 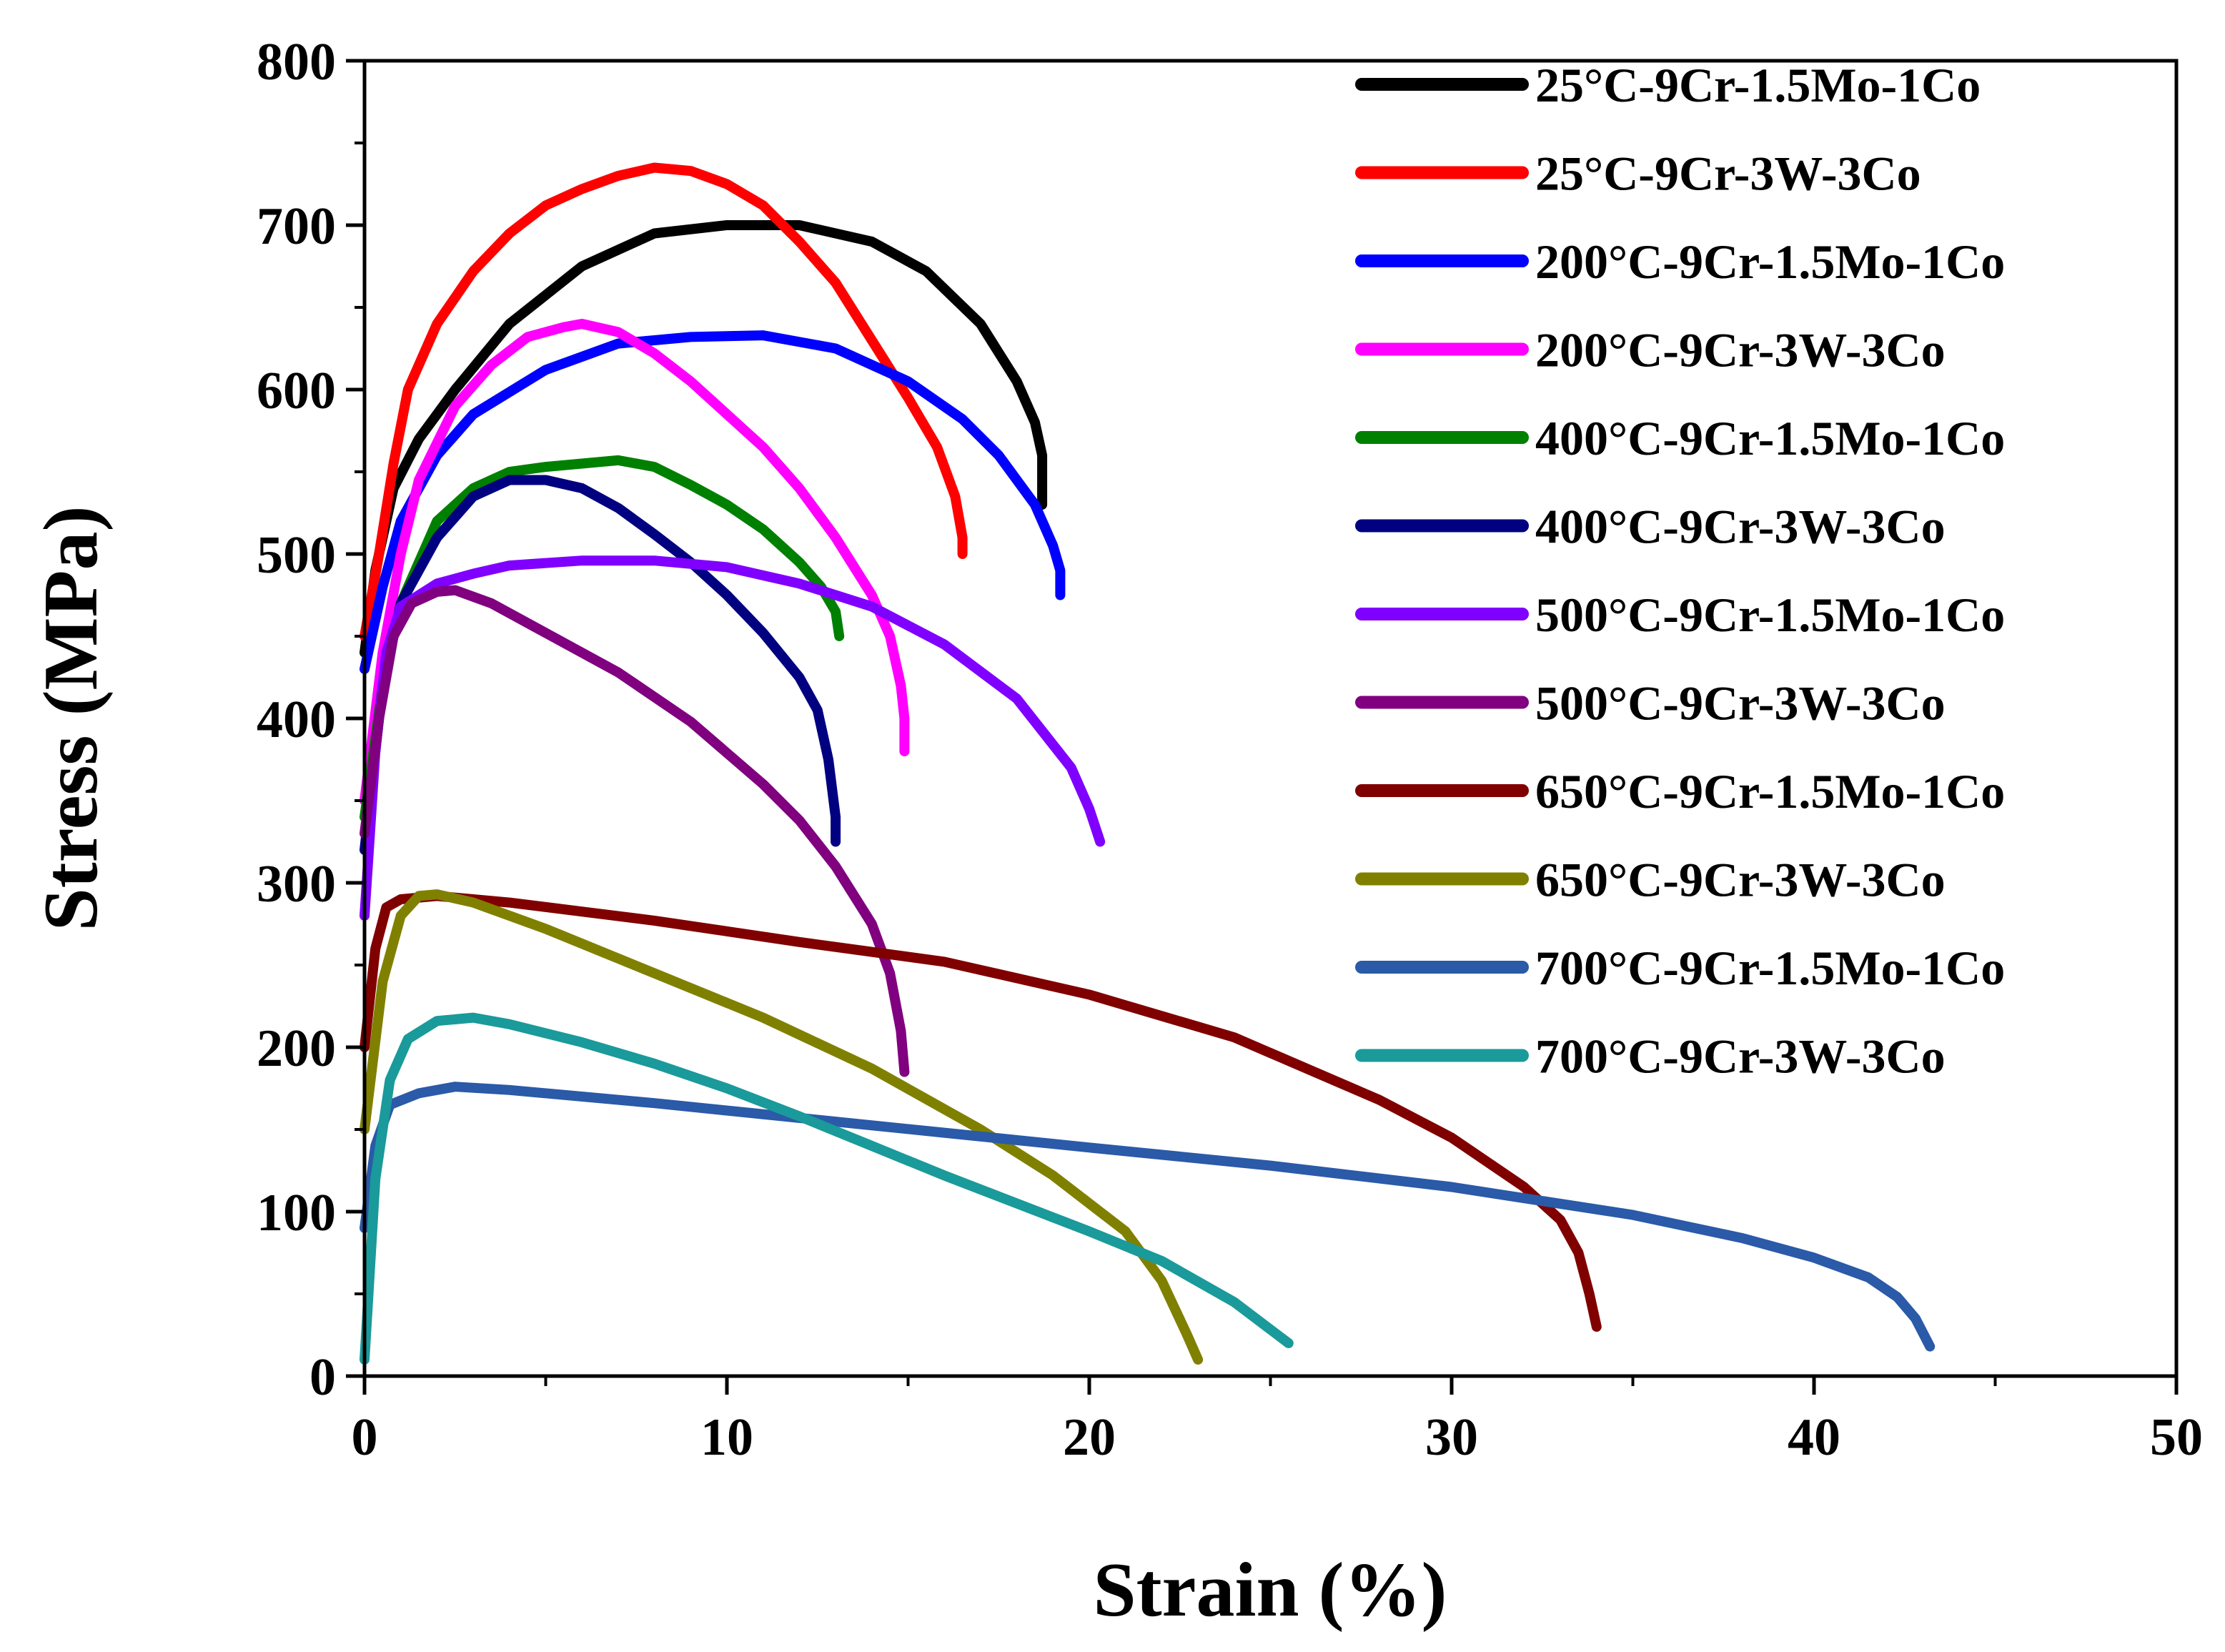 I want to click on x-axis-title: Strain (%), so click(x=1270, y=1591).